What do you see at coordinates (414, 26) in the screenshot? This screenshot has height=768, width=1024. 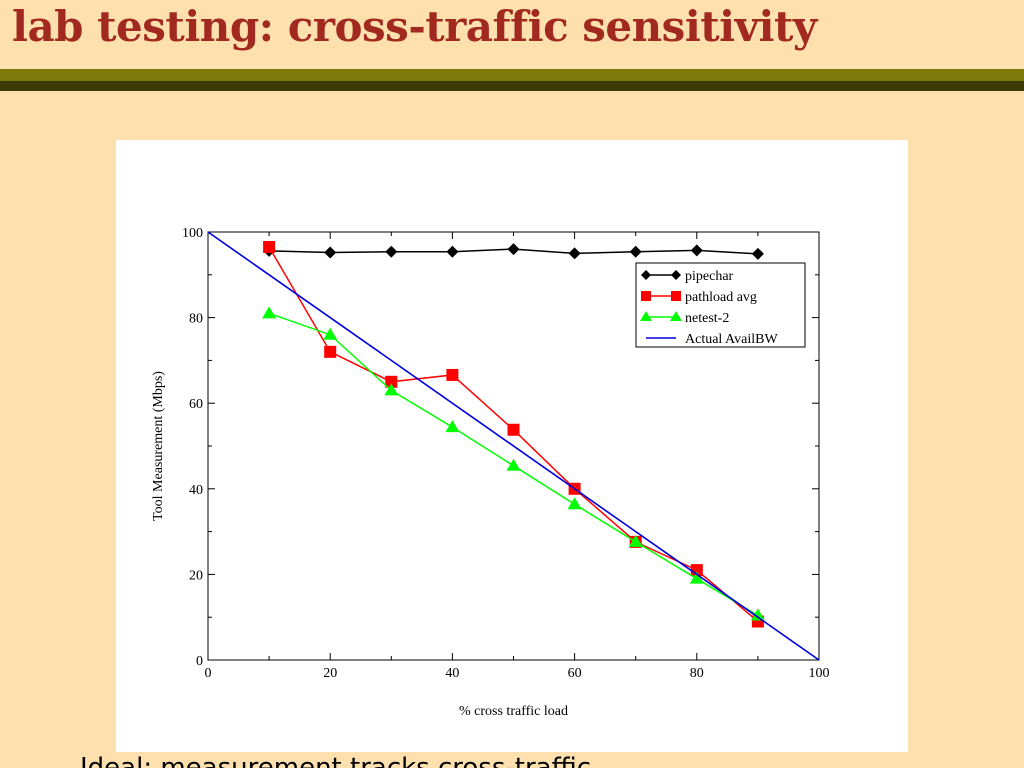 I see `slide-title: lab testing: cross-traffic sensitivity` at bounding box center [414, 26].